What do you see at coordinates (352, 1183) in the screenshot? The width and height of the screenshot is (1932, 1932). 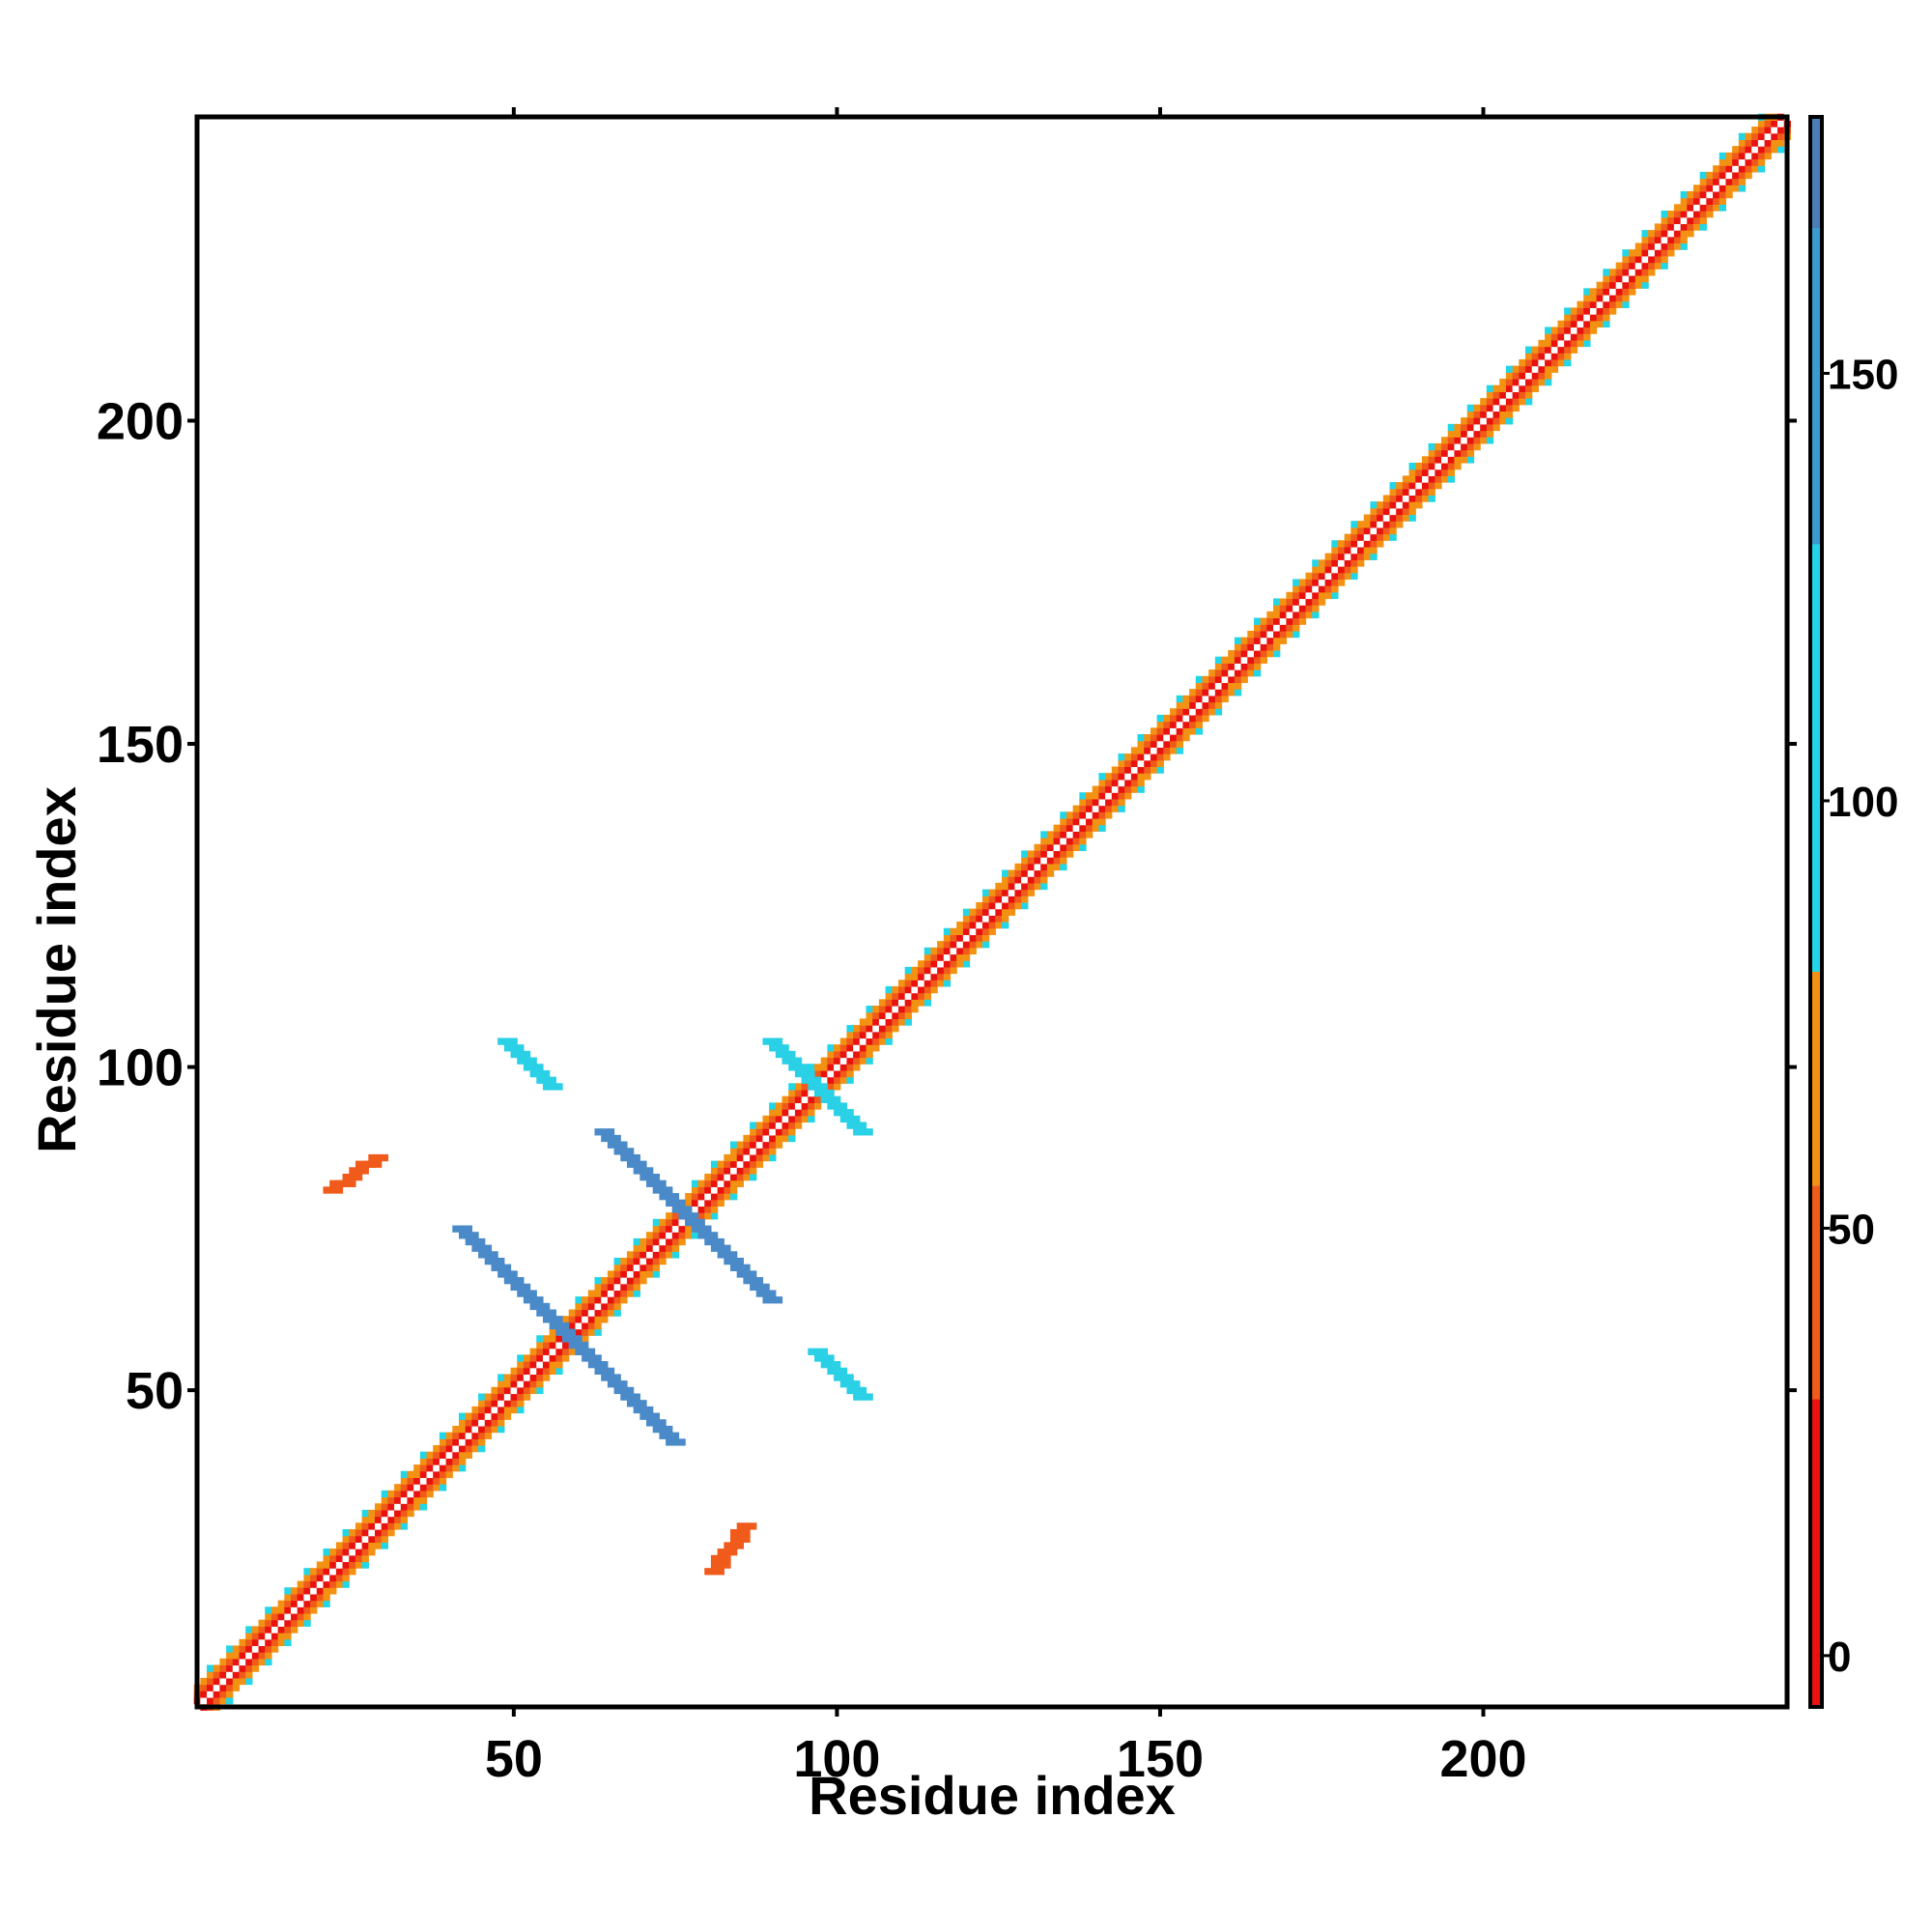 I see `helix-contact-1-cell` at bounding box center [352, 1183].